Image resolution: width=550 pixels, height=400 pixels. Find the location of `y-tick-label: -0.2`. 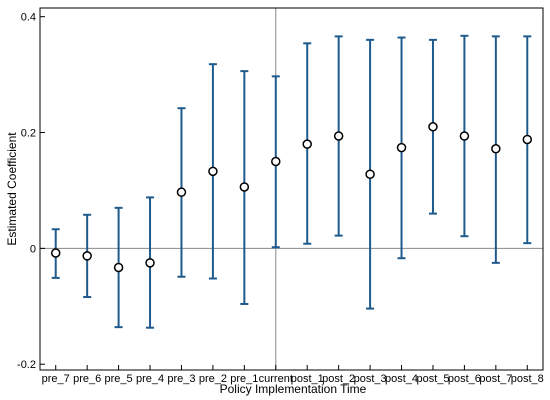

y-tick-label: -0.2 is located at coordinates (26, 365).